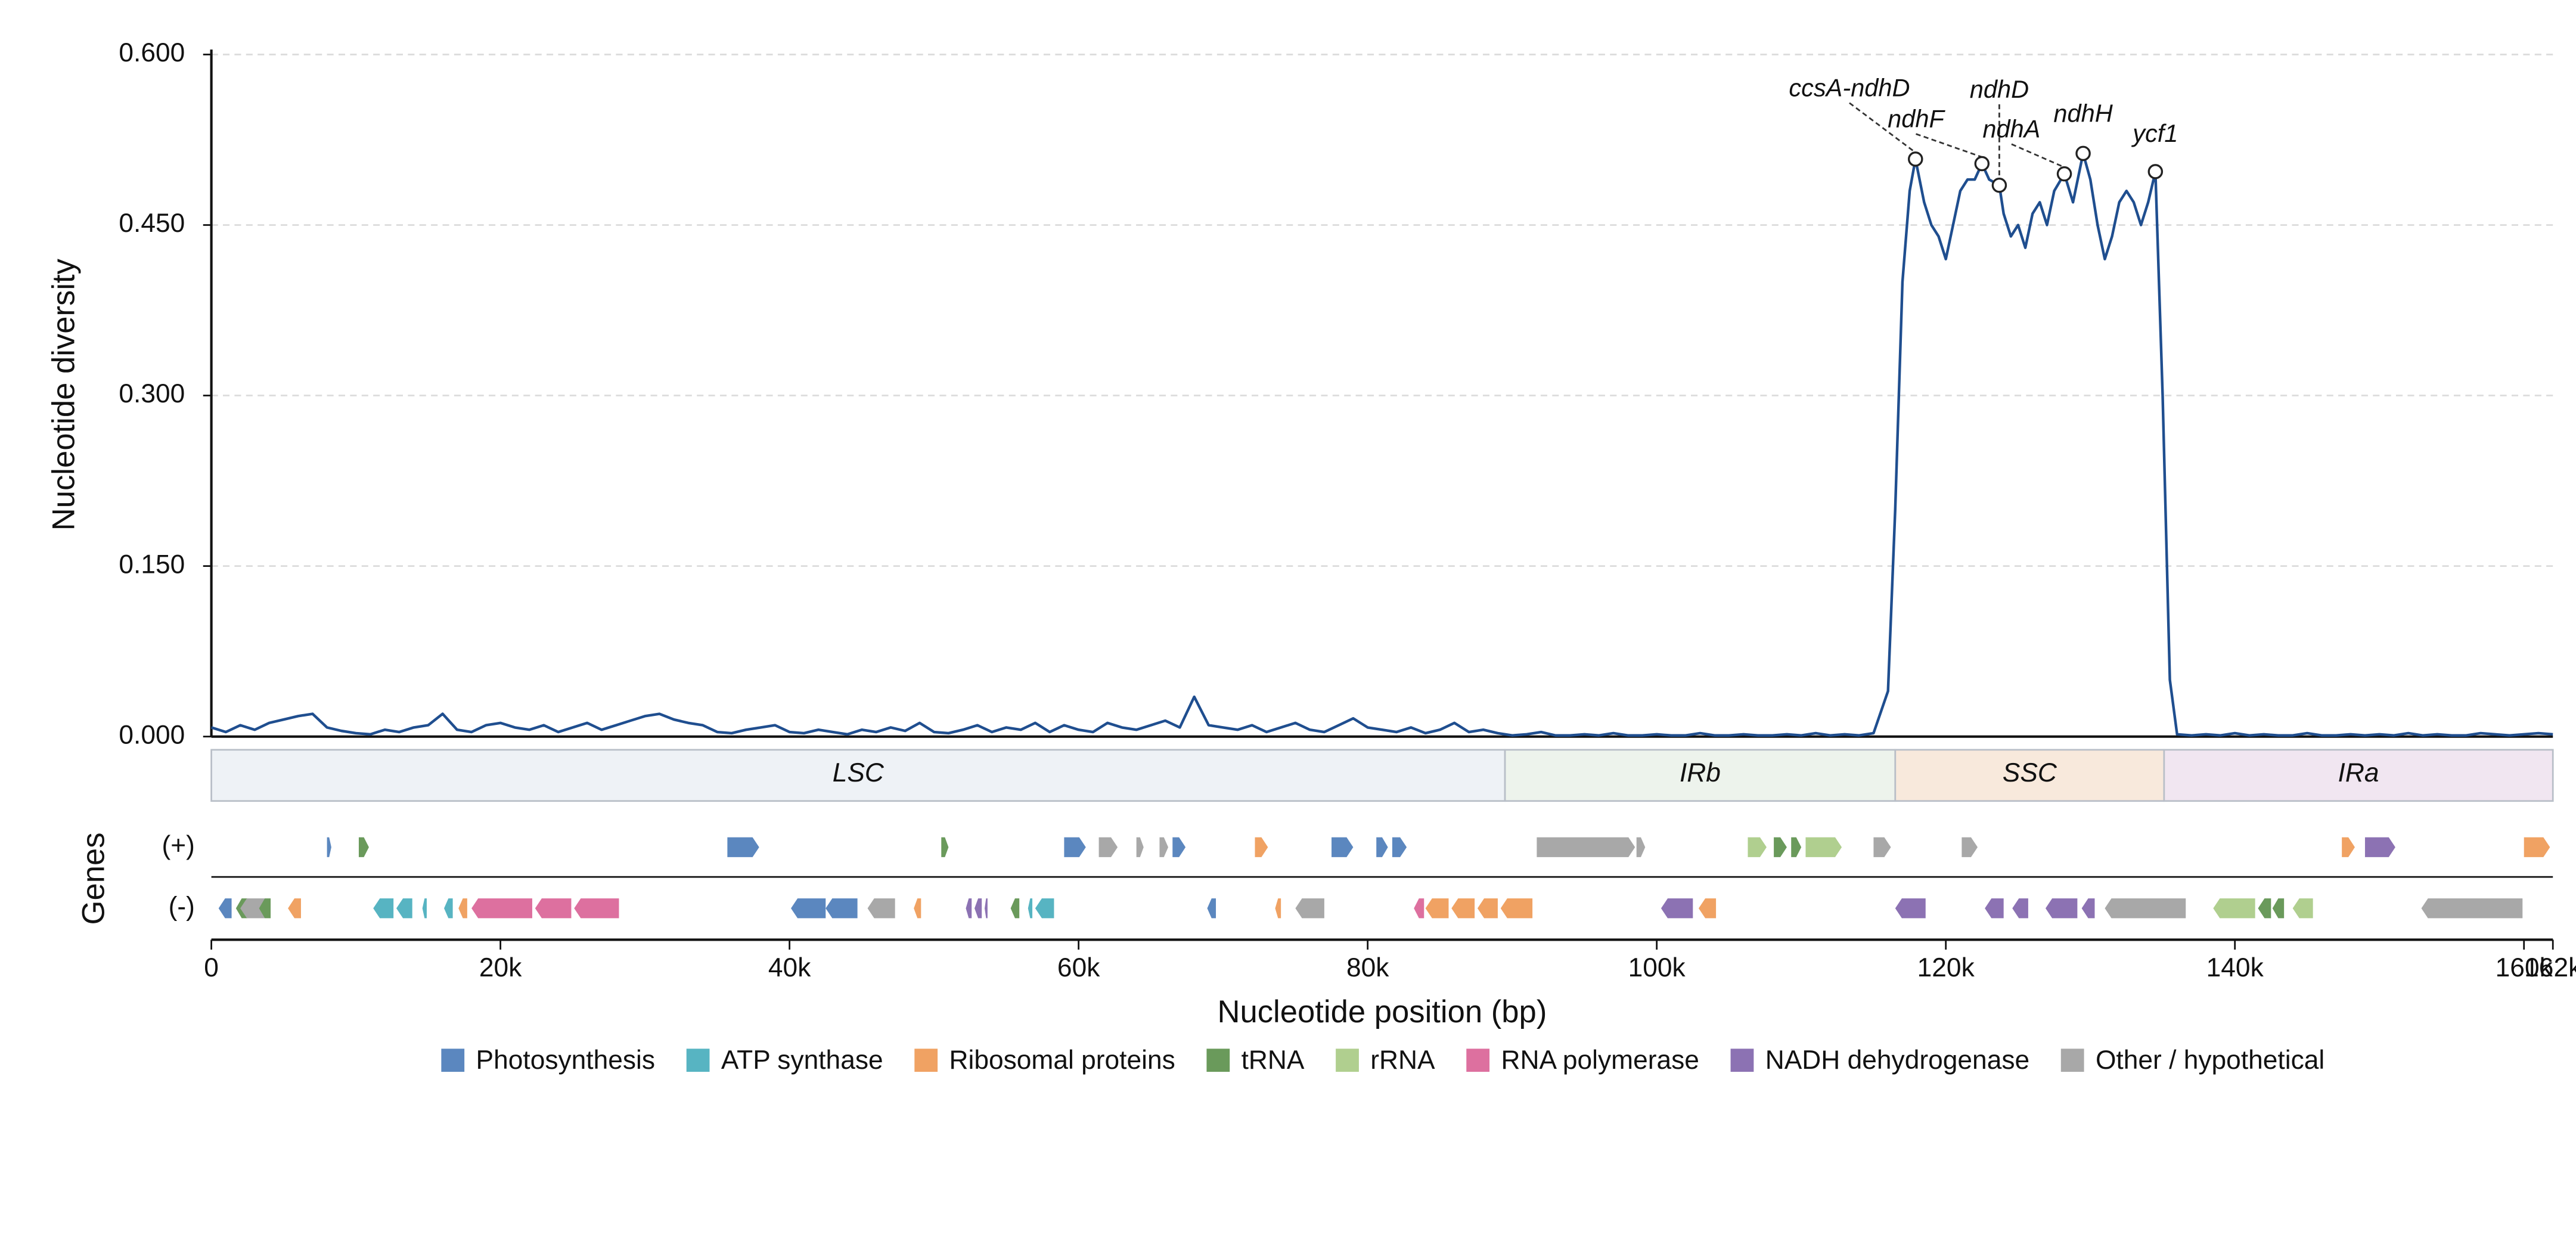 This screenshot has width=2576, height=1253. Describe the element at coordinates (566, 1060) in the screenshot. I see `legend-label: Photosynthesis` at that location.